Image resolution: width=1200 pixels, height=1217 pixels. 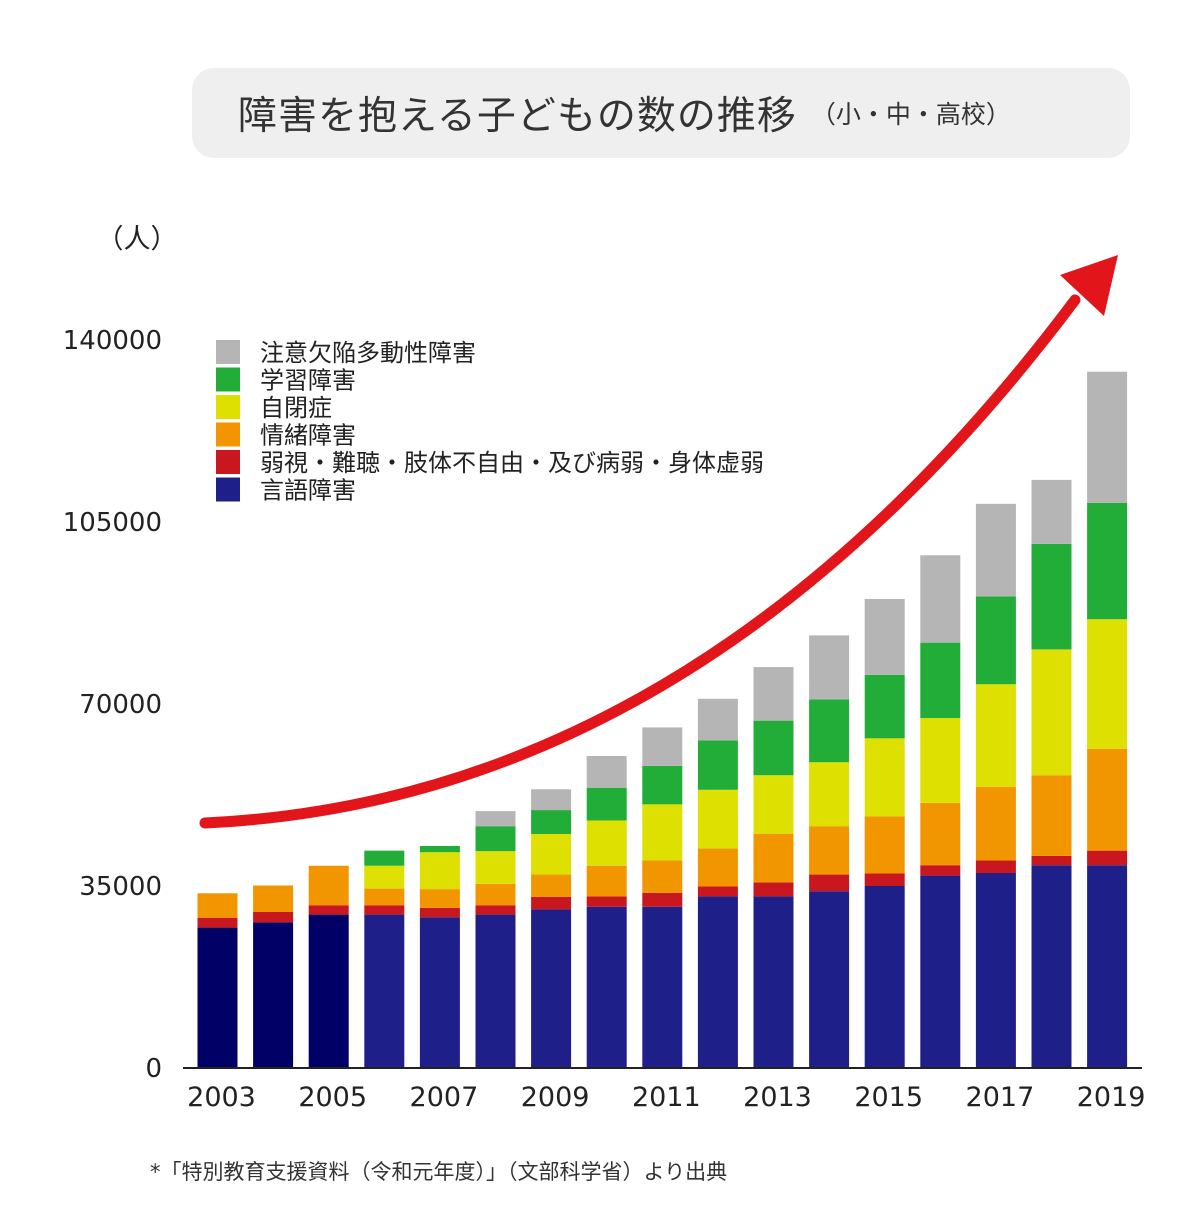 What do you see at coordinates (112, 523) in the screenshot?
I see `y-tick-label-105000: 105000` at bounding box center [112, 523].